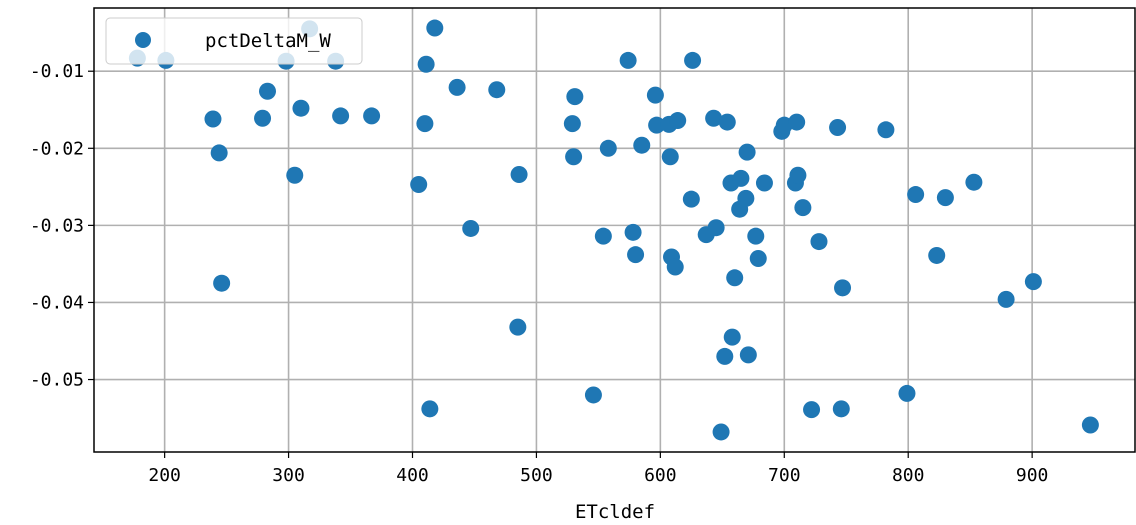 The height and width of the screenshot is (525, 1136). Describe the element at coordinates (164, 475) in the screenshot. I see `x-tick-label: 200` at that location.